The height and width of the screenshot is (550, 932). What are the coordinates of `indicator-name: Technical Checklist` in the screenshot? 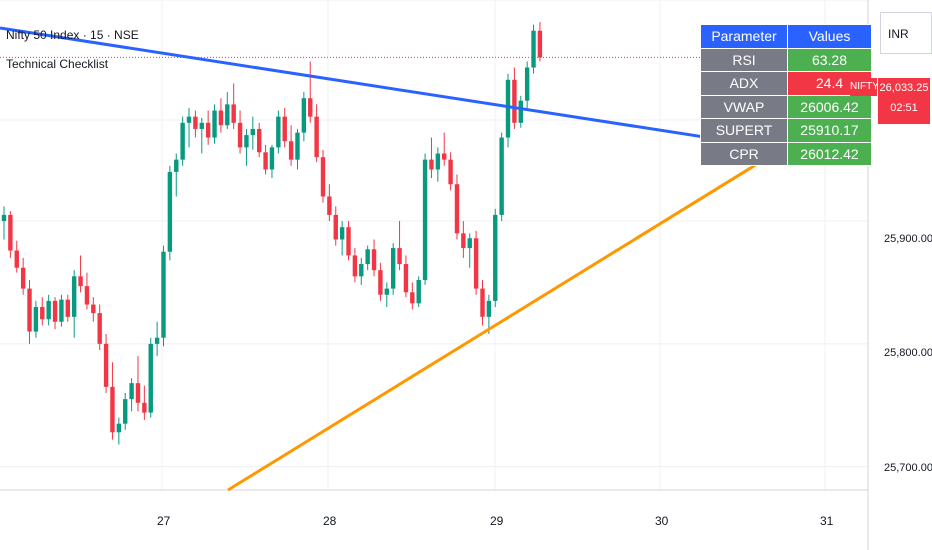 It's located at (57, 64).